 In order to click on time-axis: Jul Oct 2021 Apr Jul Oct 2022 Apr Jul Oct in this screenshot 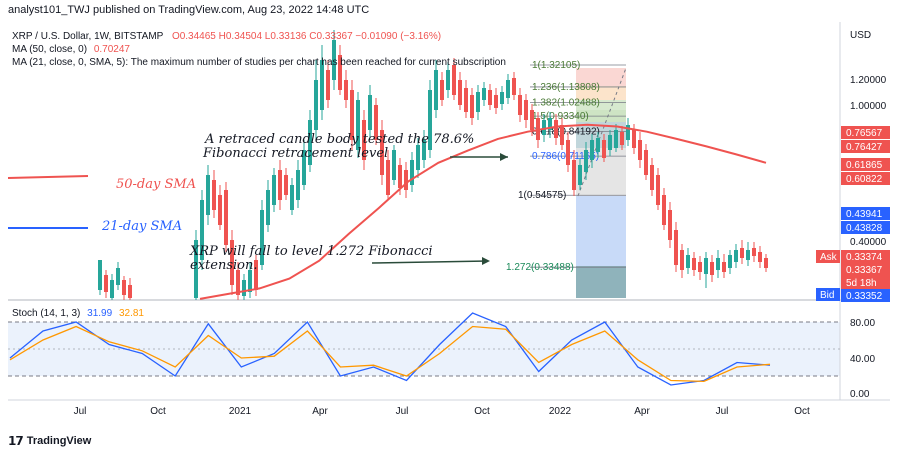, I will do `click(442, 411)`.